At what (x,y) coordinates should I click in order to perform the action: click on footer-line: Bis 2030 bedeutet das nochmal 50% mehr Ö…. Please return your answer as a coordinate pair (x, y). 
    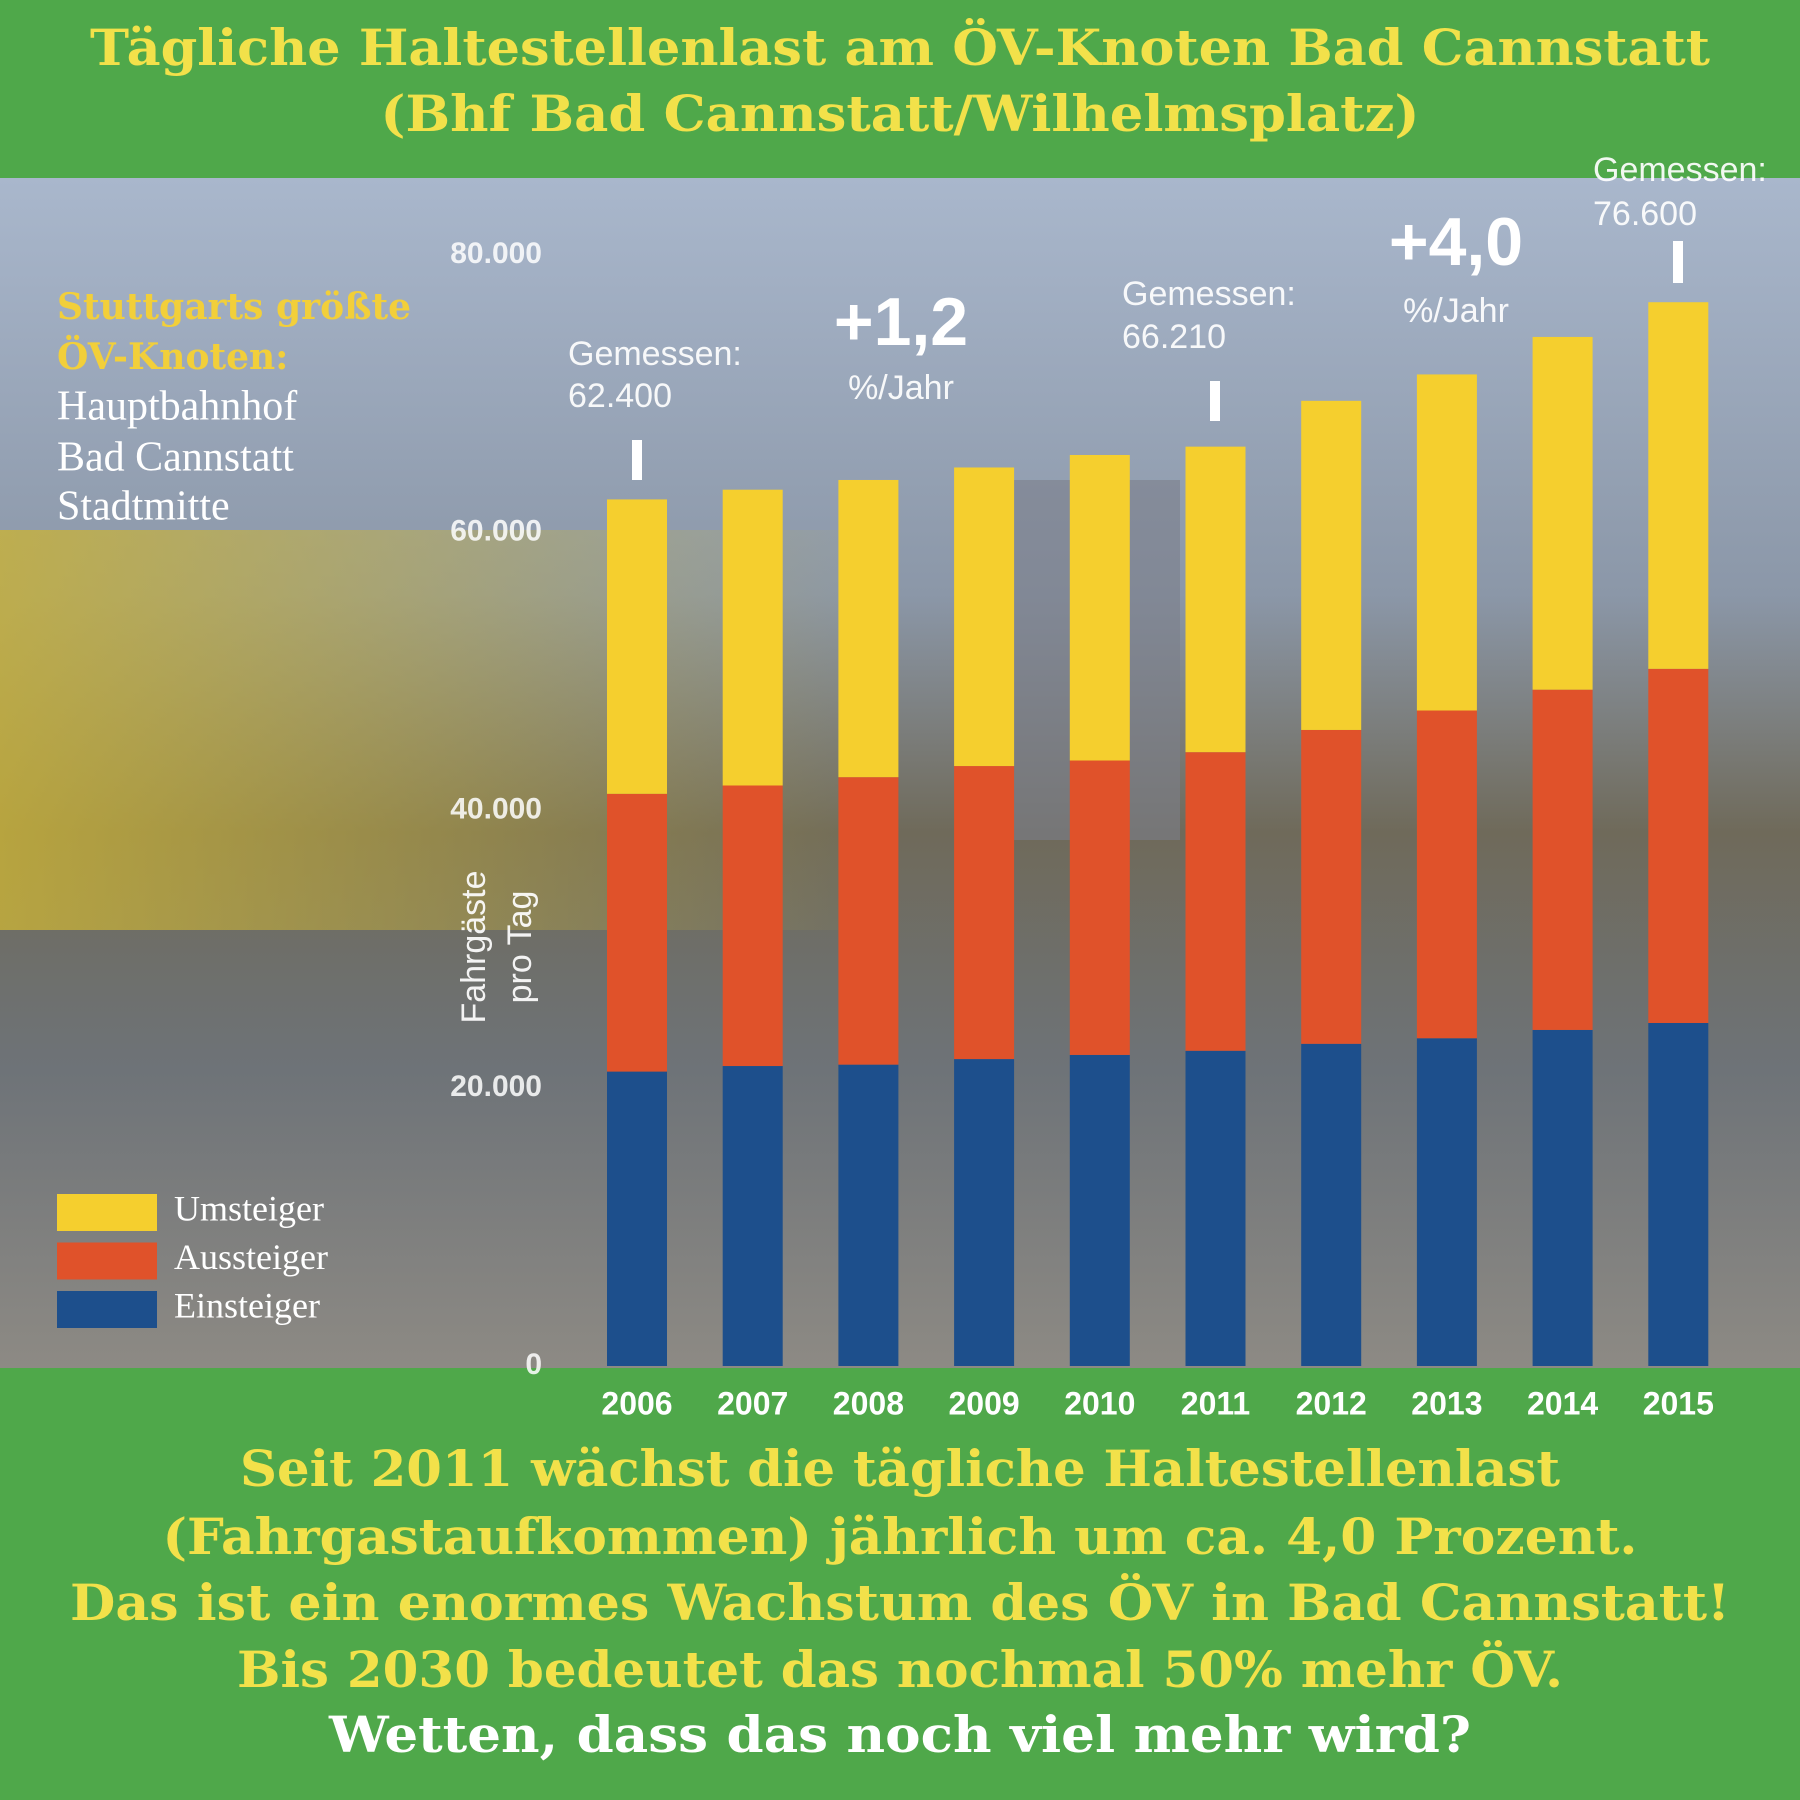
    Looking at the image, I should click on (900, 1669).